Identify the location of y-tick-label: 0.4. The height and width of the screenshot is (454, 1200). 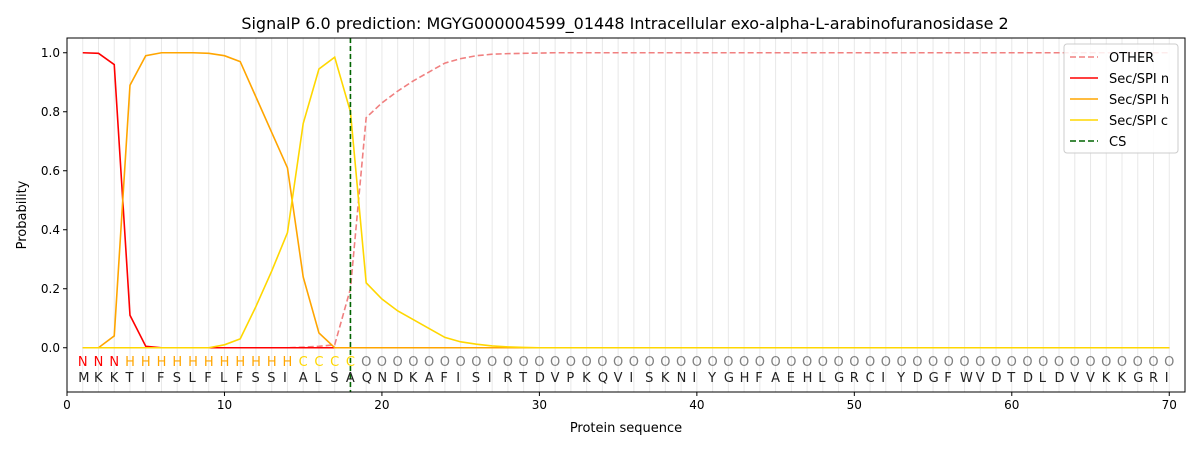
(50, 230).